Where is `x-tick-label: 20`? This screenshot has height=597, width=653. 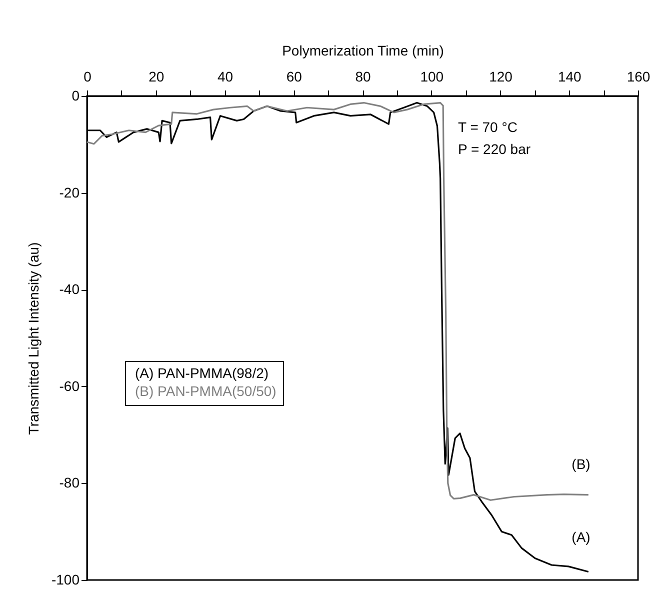
x-tick-label: 20 is located at coordinates (156, 76).